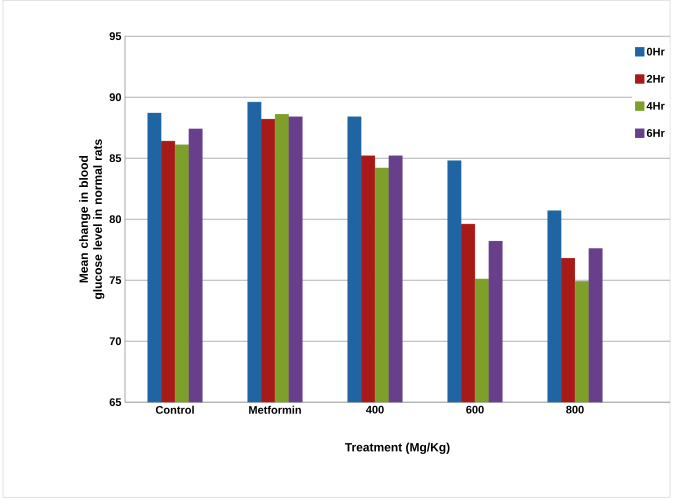 The height and width of the screenshot is (499, 673). What do you see at coordinates (175, 410) in the screenshot?
I see `x-tick-label: Control` at bounding box center [175, 410].